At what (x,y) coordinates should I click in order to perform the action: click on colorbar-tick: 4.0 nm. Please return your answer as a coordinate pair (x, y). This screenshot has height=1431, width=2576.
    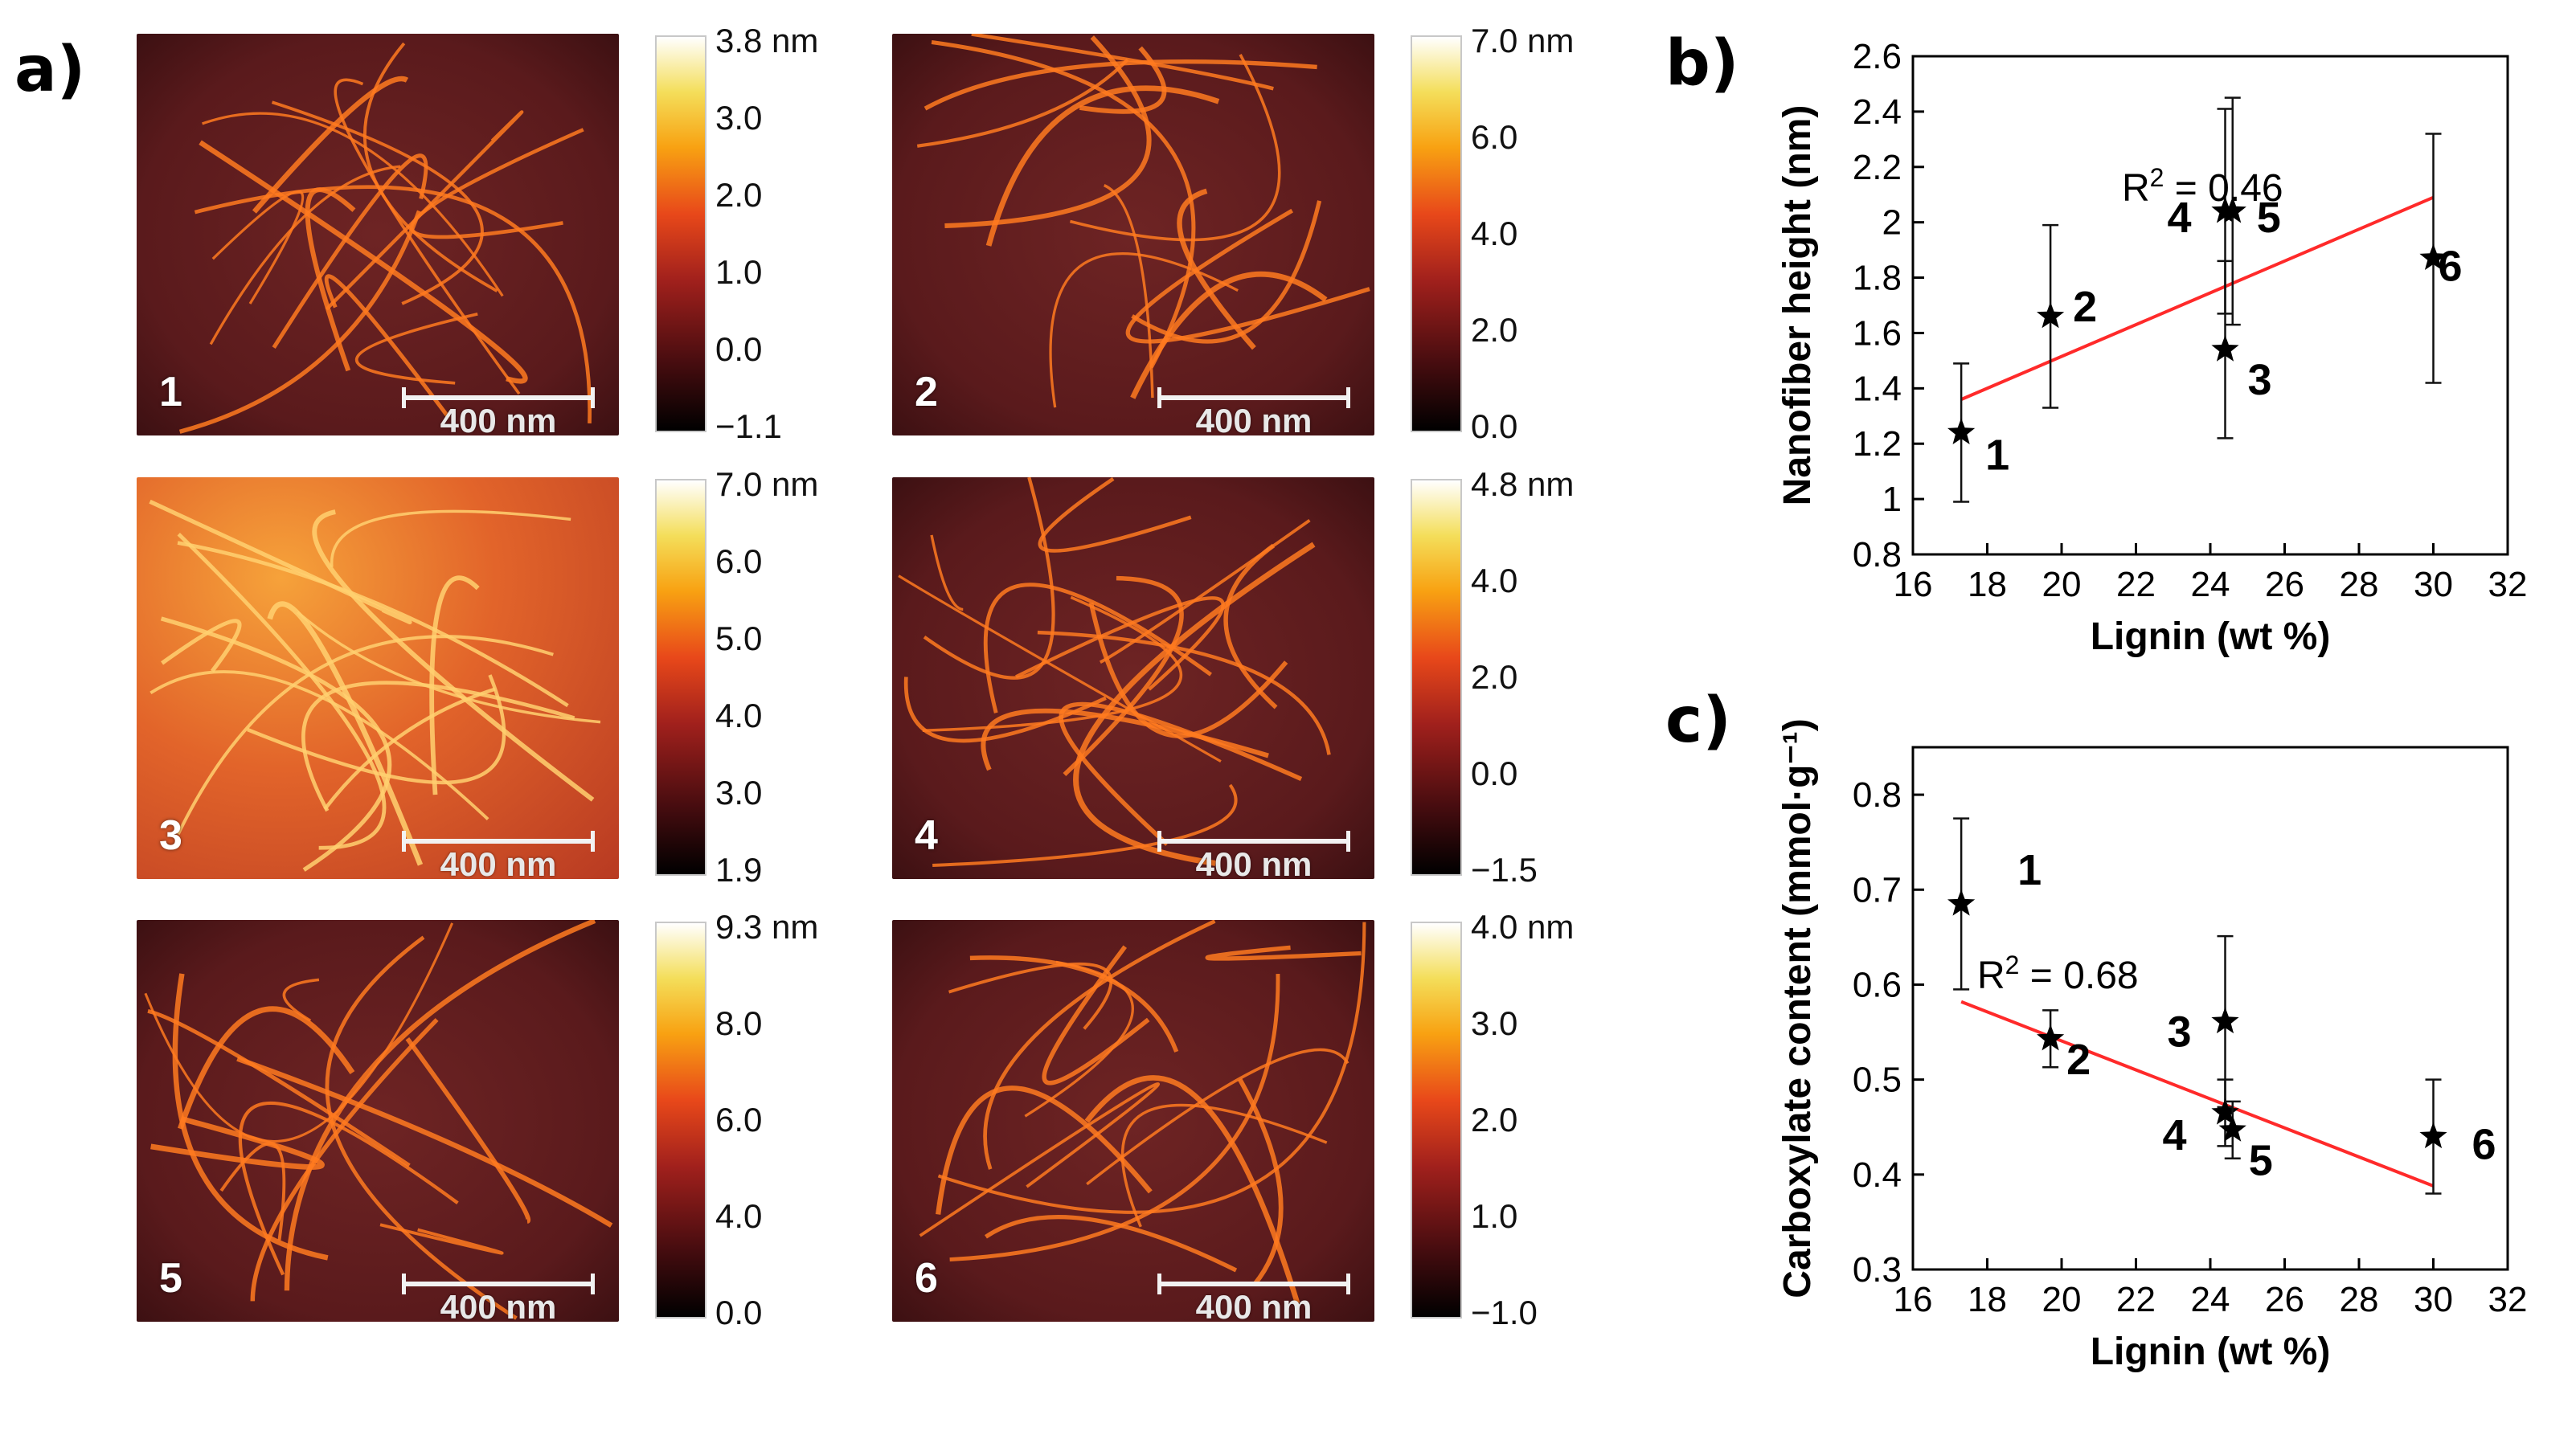
    Looking at the image, I should click on (1523, 927).